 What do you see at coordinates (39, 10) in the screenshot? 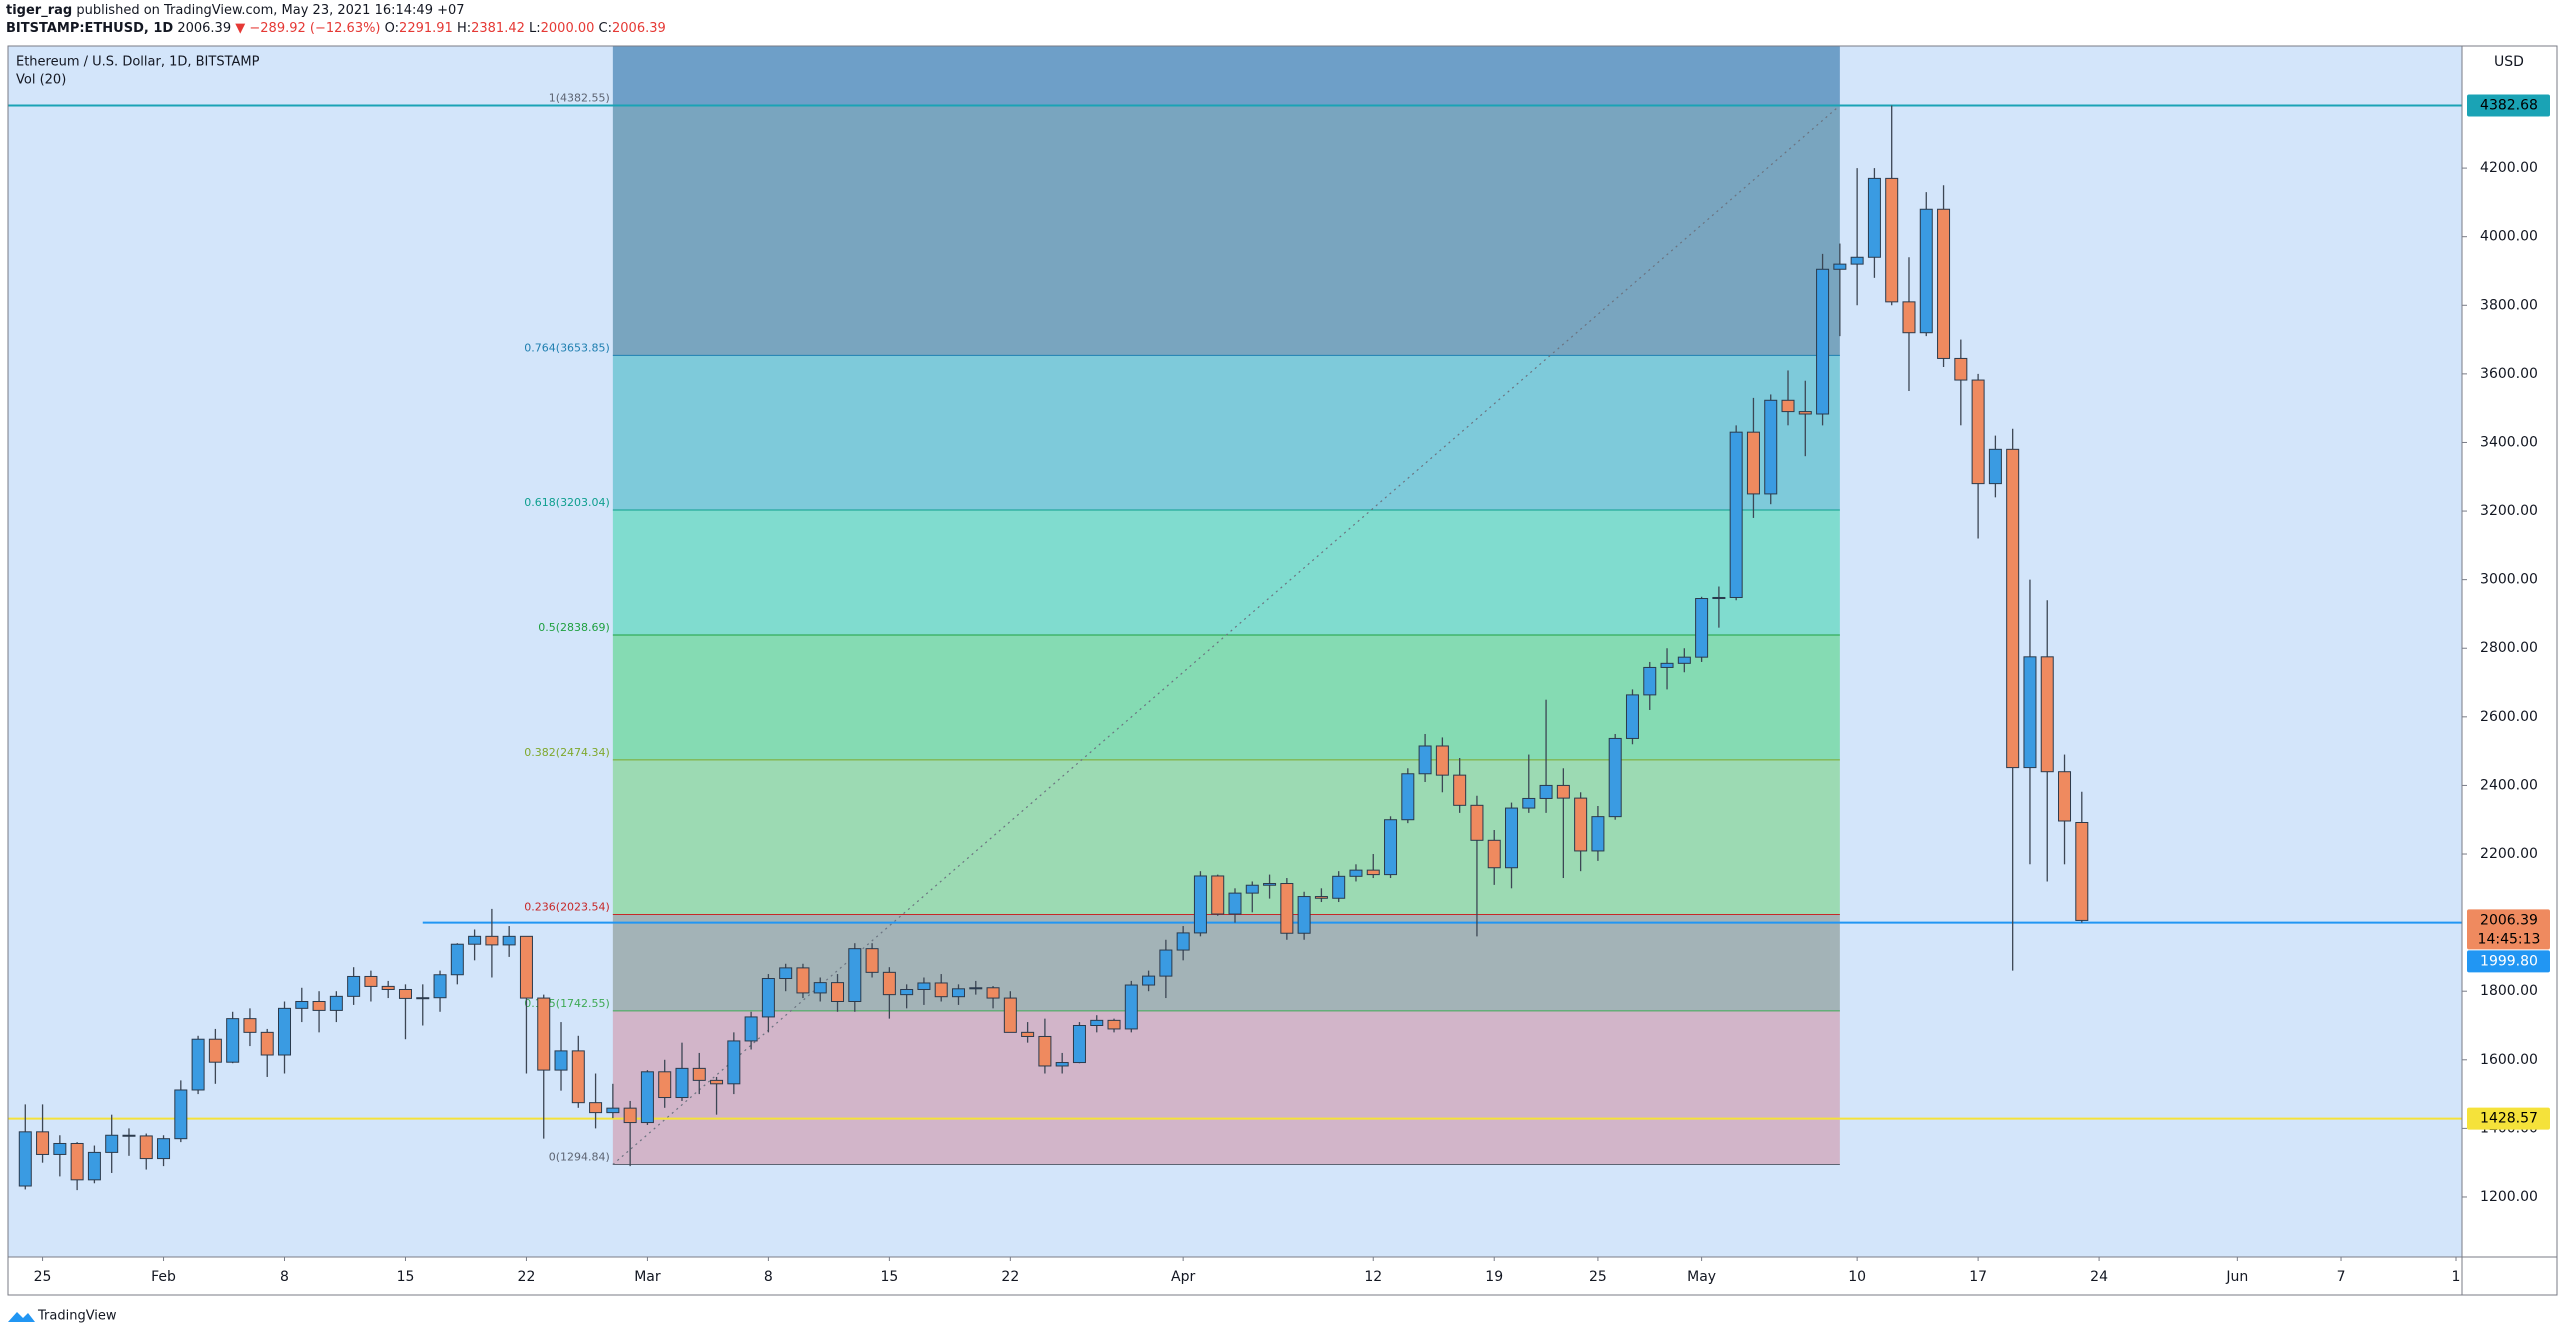
I see `author: tiger_rag` at bounding box center [39, 10].